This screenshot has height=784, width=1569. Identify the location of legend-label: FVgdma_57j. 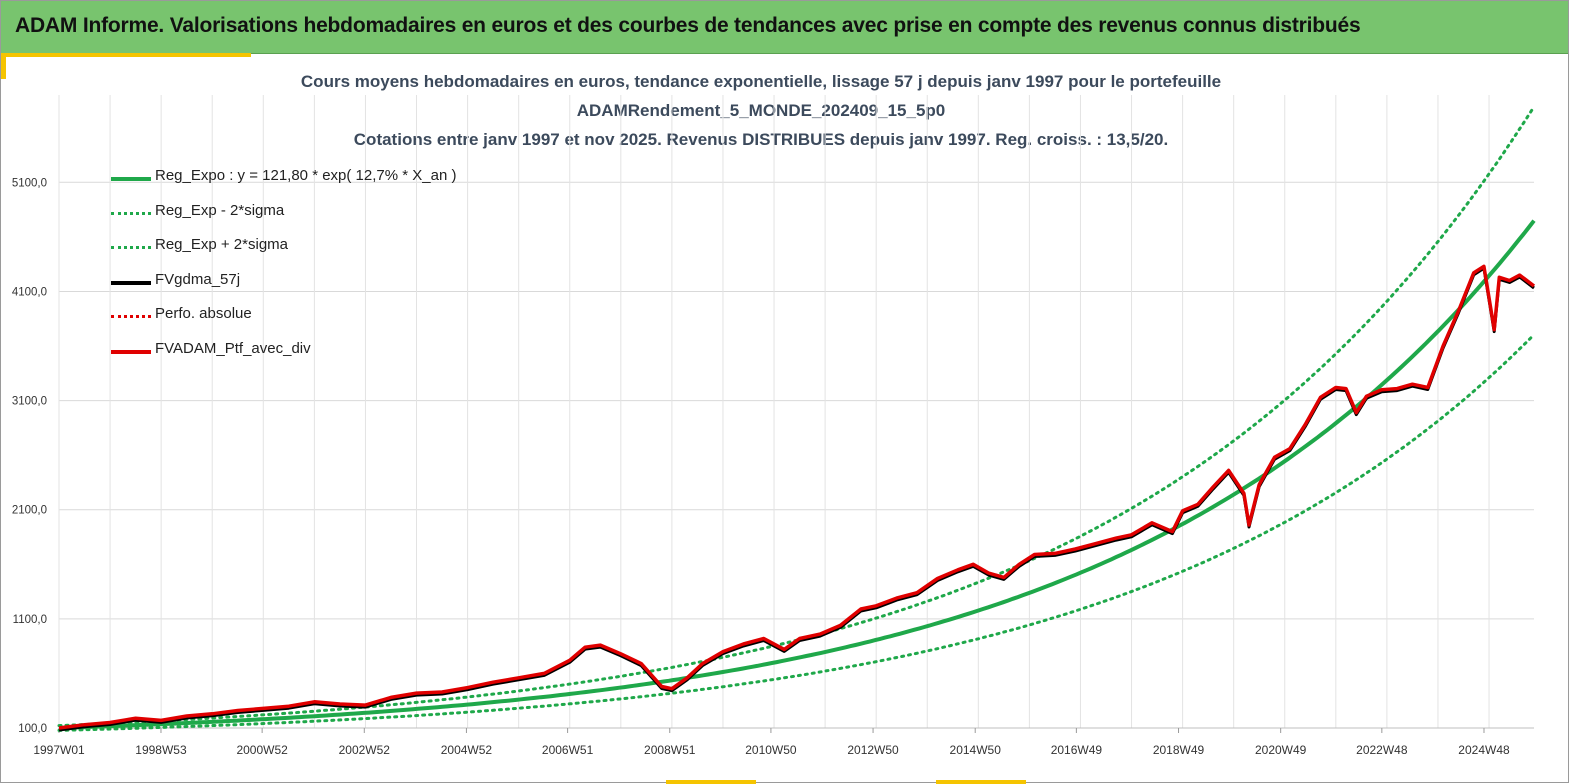
(198, 279).